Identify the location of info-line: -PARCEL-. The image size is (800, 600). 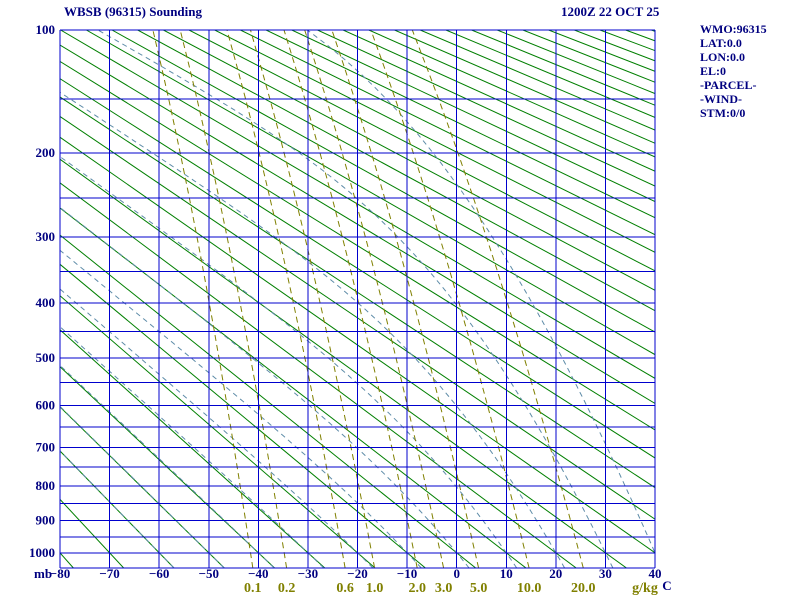
(728, 85).